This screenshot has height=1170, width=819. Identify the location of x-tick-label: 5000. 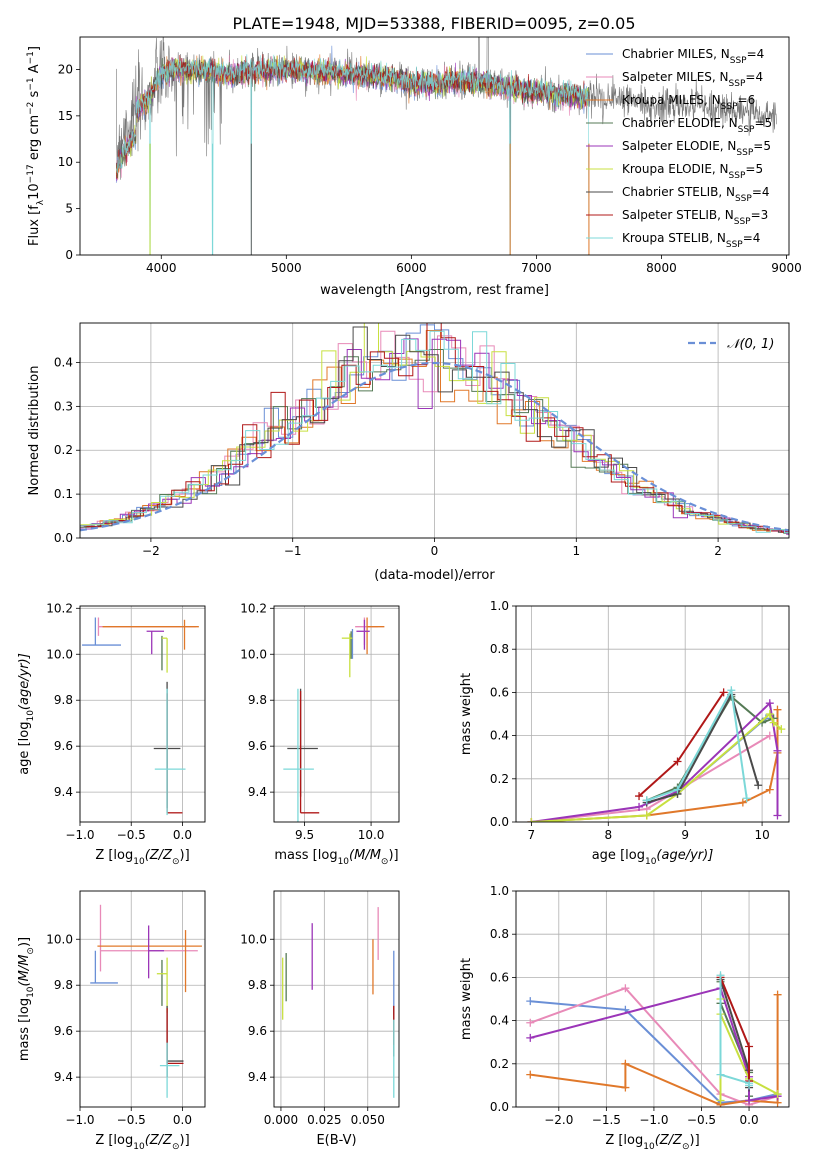
(286, 268).